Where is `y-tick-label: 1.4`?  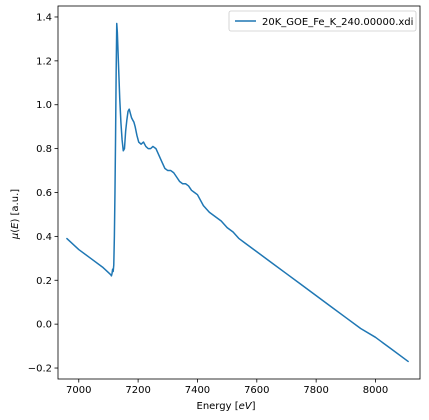
y-tick-label: 1.4 is located at coordinates (44, 17).